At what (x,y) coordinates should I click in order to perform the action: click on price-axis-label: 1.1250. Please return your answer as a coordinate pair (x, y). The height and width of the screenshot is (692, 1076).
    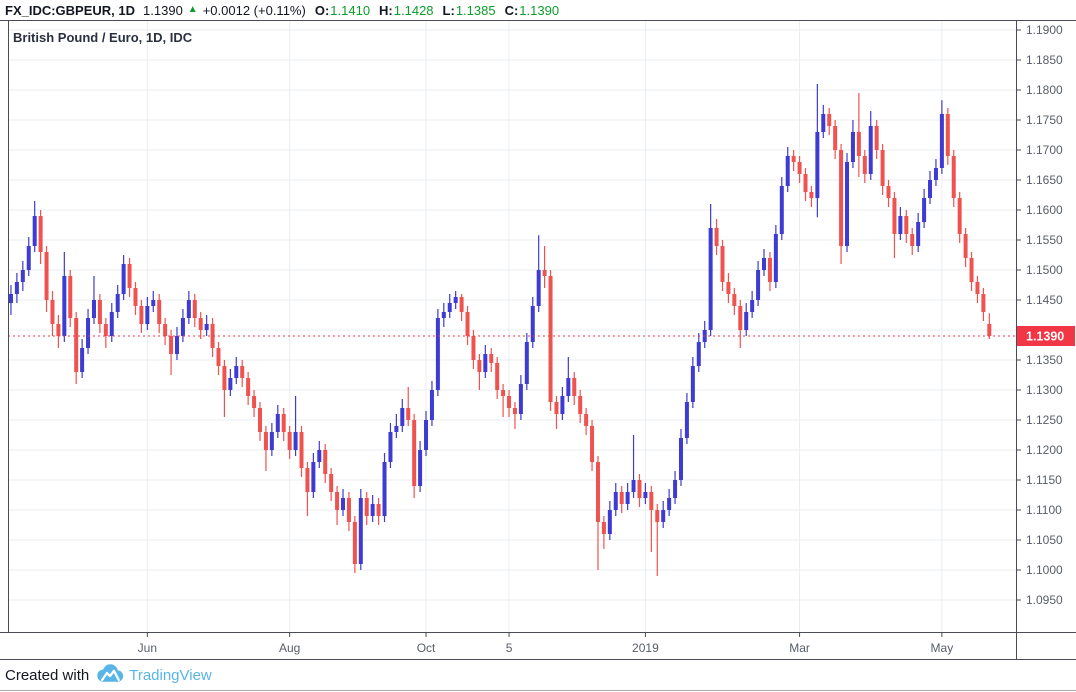
    Looking at the image, I should click on (1044, 420).